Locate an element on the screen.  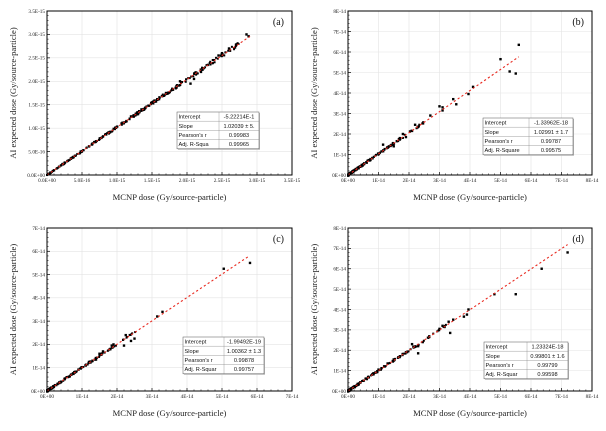
x-tick-label: 3E-14 is located at coordinates (439, 181).